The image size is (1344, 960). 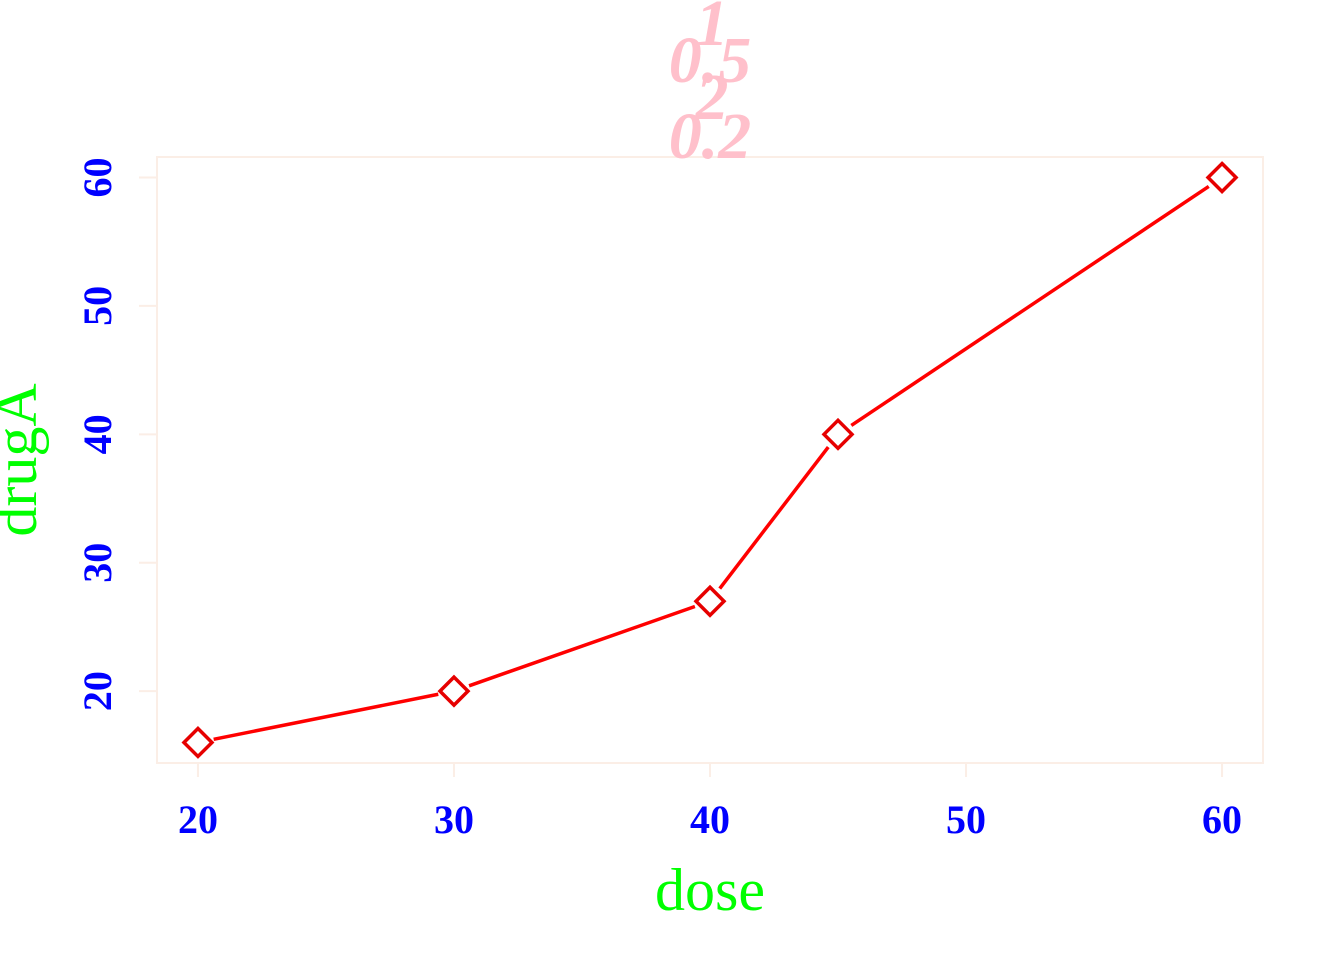 I want to click on x-axis: 20 30 40 50 60, so click(x=710, y=802).